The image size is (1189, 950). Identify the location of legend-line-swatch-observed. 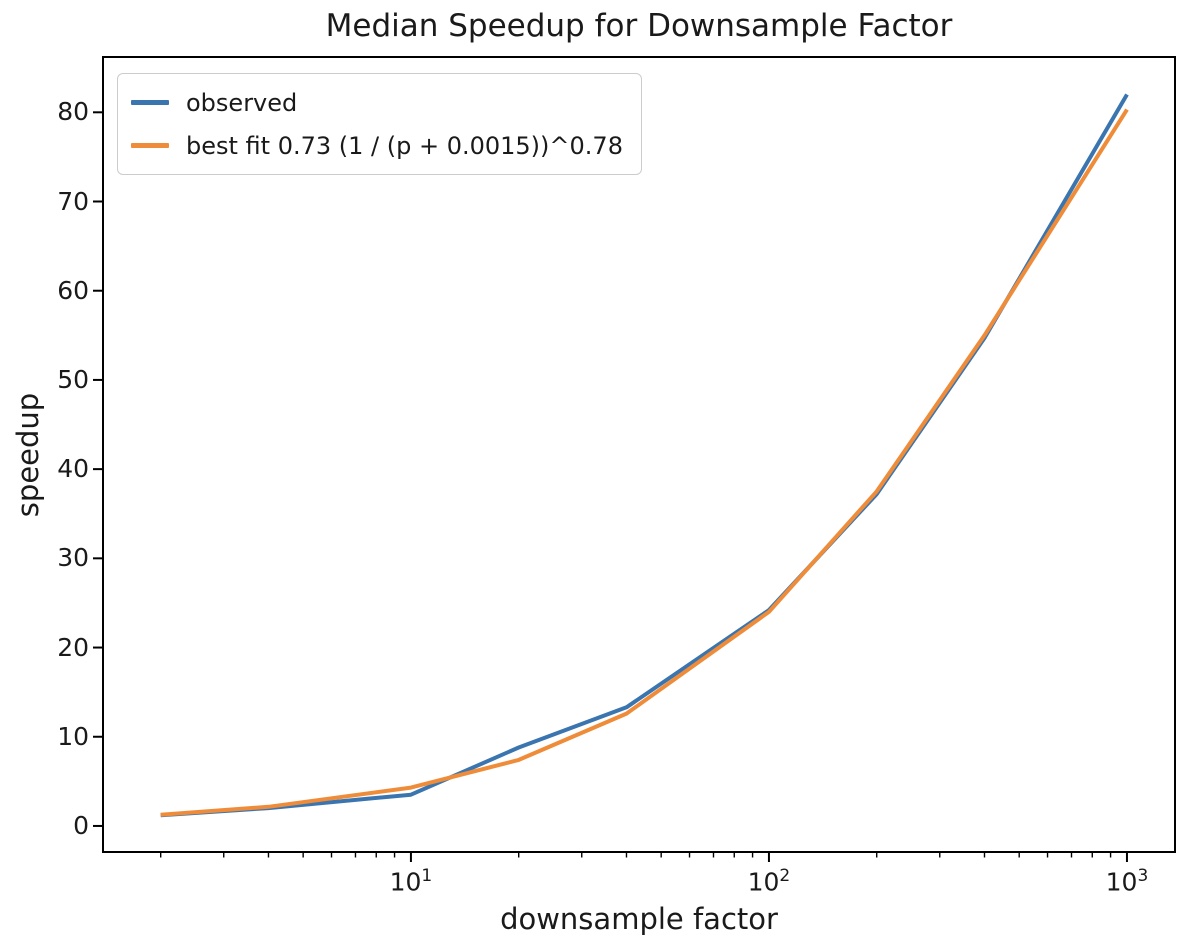
(150, 102).